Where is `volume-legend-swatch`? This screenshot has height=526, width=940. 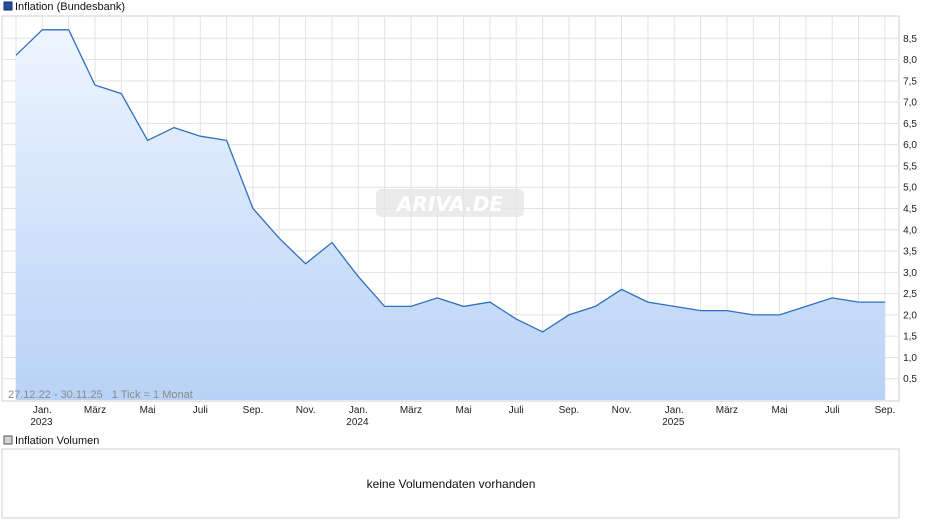 volume-legend-swatch is located at coordinates (8, 440).